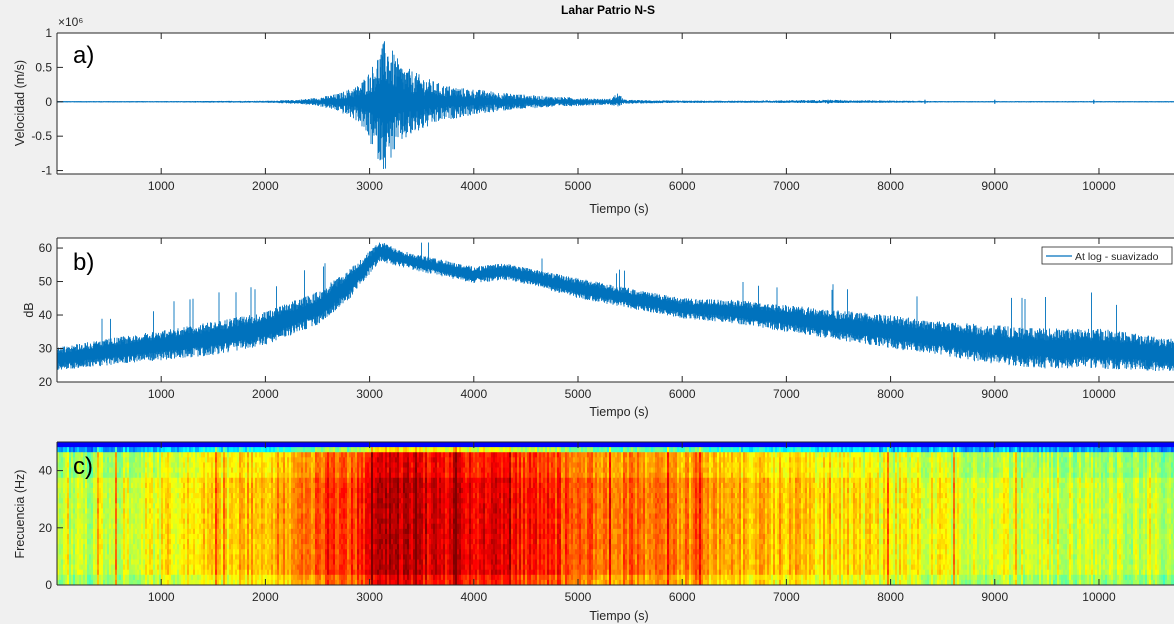 Image resolution: width=1174 pixels, height=624 pixels. What do you see at coordinates (890, 394) in the screenshot?
I see `x-tick-label: 8000` at bounding box center [890, 394].